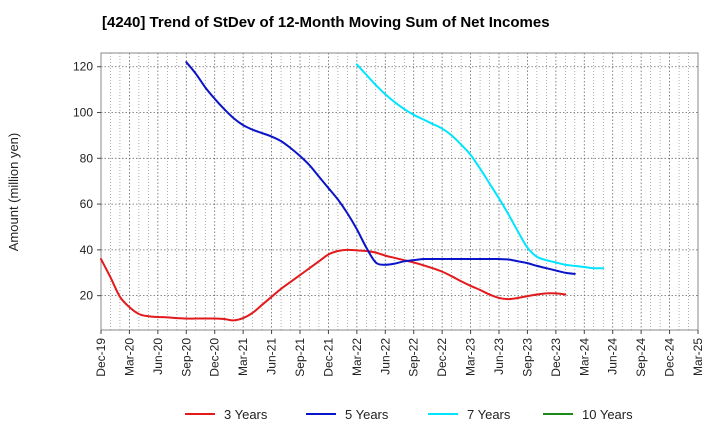 This screenshot has width=720, height=440. What do you see at coordinates (186, 357) in the screenshot?
I see `x-tick-label: Sep-20` at bounding box center [186, 357].